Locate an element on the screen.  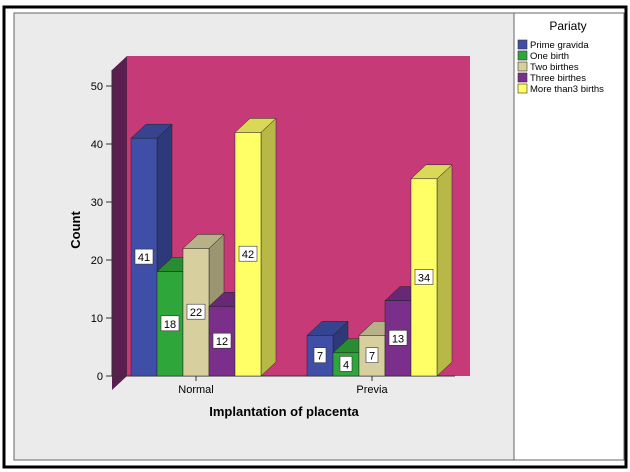
data-label: 42 is located at coordinates (248, 255).